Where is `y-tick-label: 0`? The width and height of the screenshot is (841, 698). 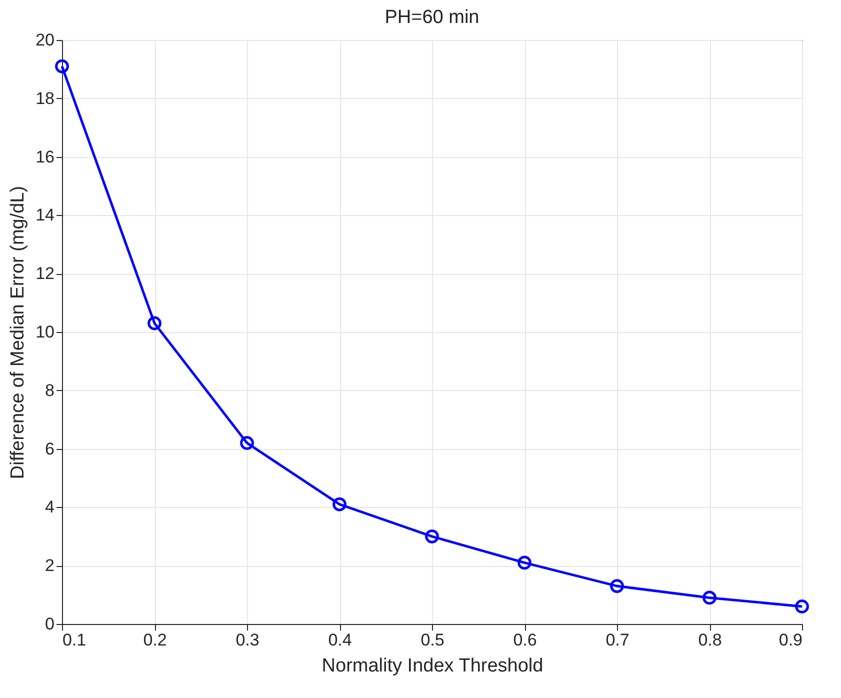 y-tick-label: 0 is located at coordinates (49, 624).